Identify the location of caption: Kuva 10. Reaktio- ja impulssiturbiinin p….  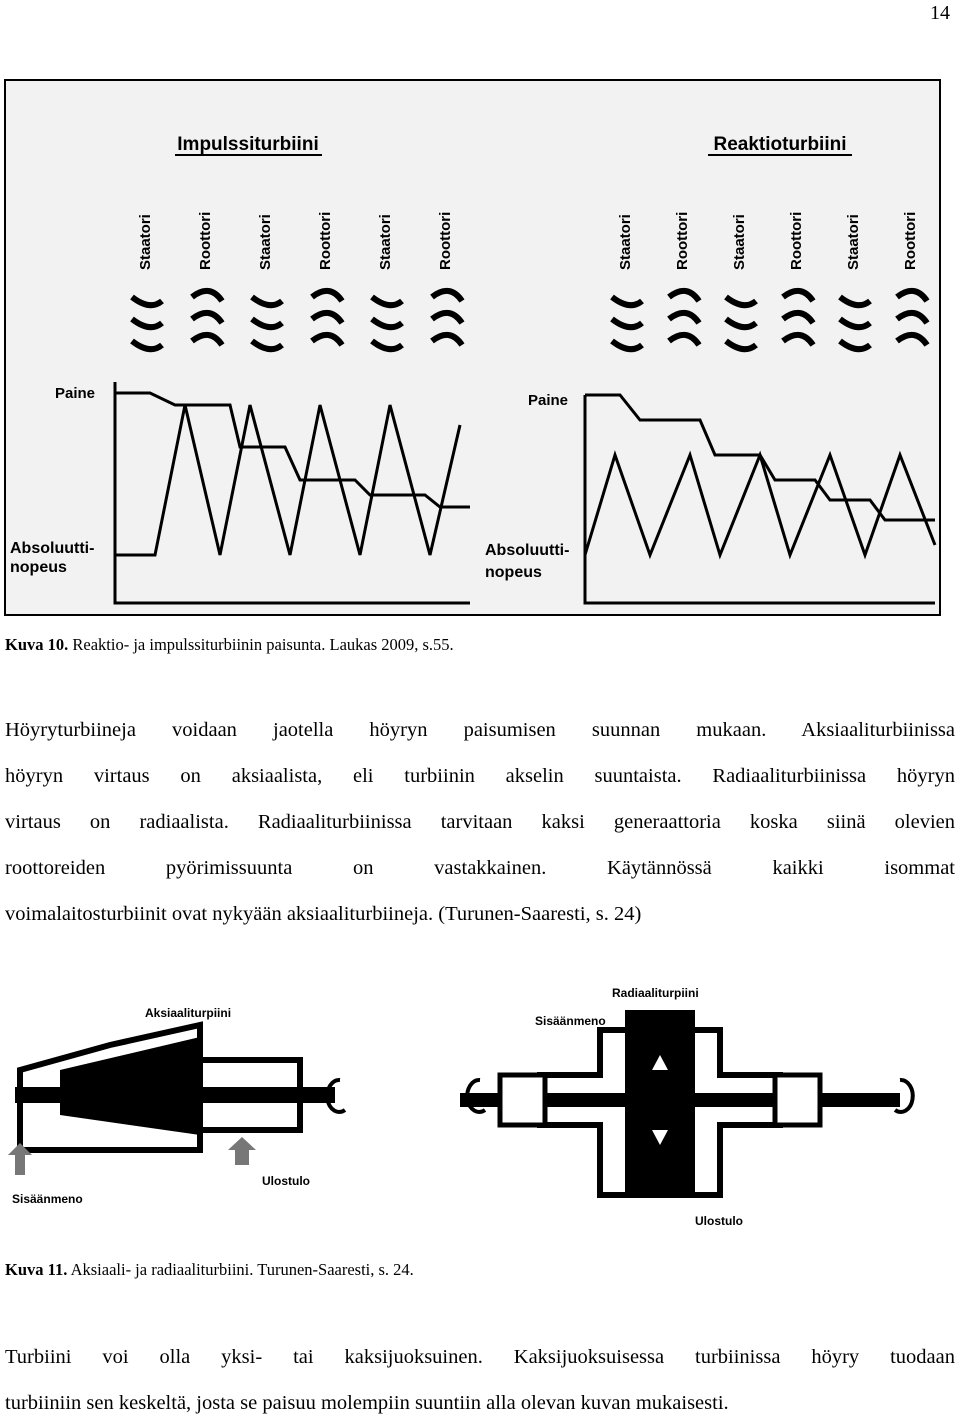
(229, 645).